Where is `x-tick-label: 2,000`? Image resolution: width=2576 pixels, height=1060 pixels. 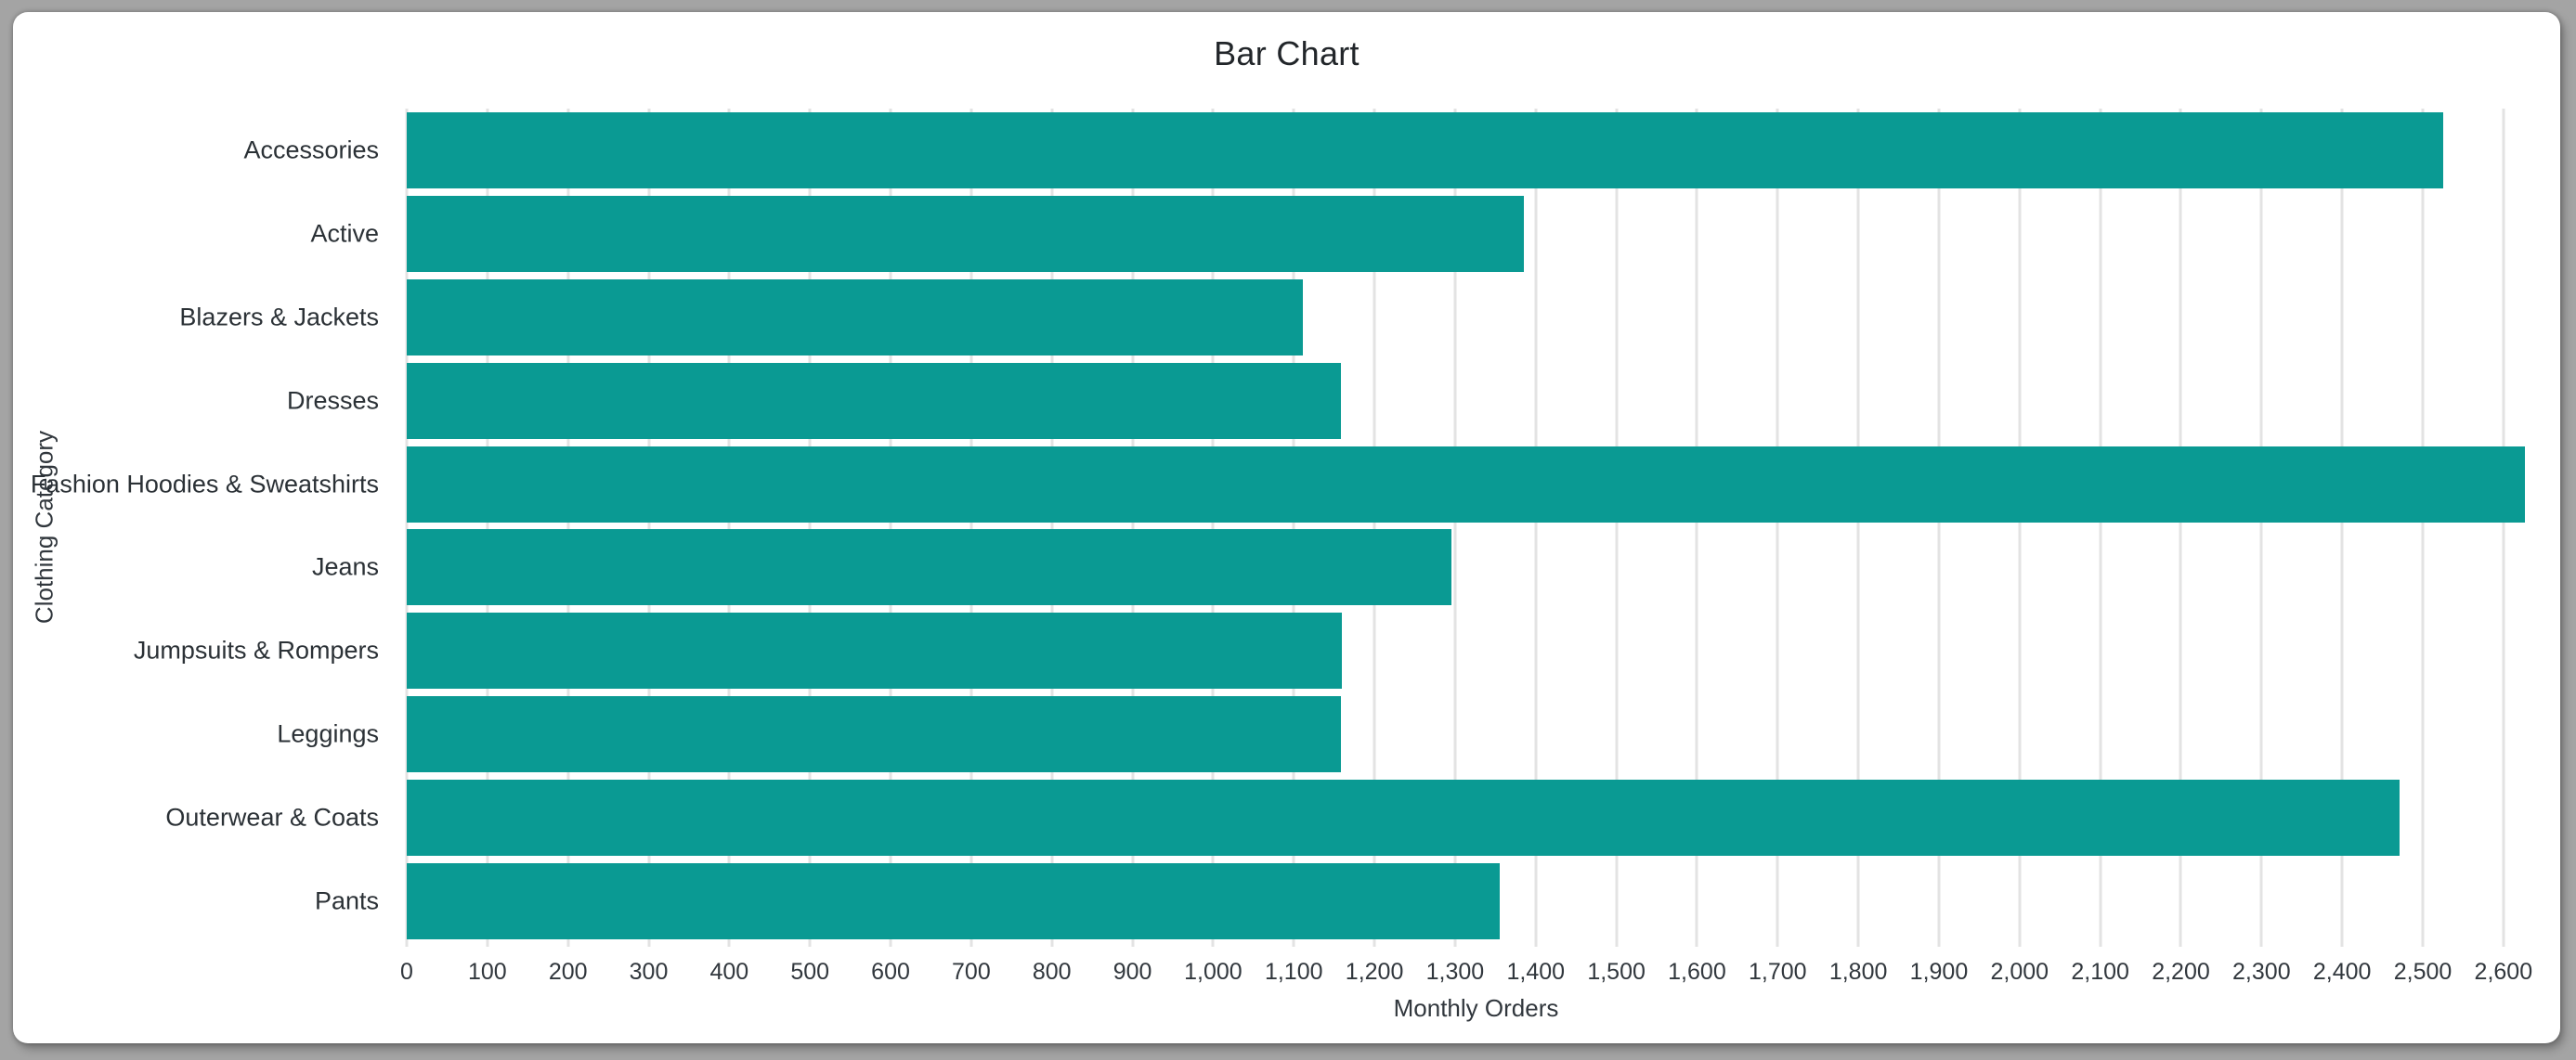
x-tick-label: 2,000 is located at coordinates (2019, 972).